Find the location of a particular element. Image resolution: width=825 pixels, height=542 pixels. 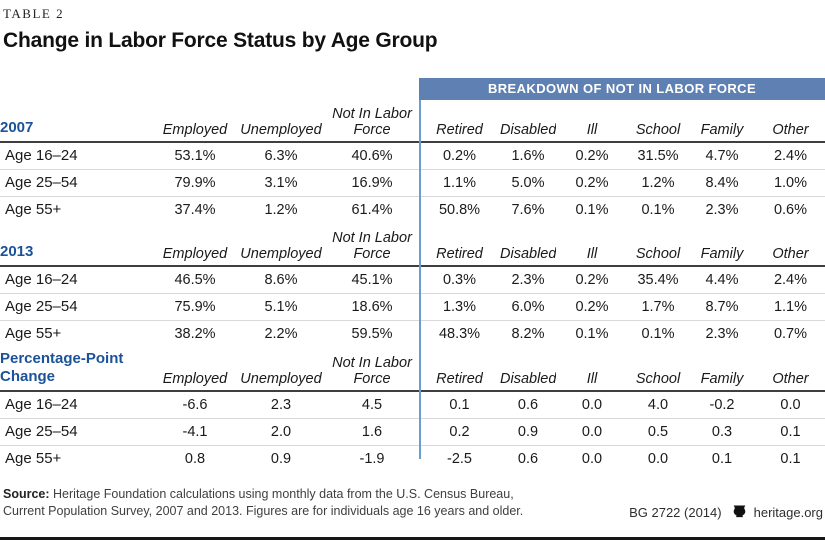

table-row: Age 16–24 -6.6 2.3 4.5 0.1 0.6 0.0 4.0 -0.2 0.0 is located at coordinates (412, 405).